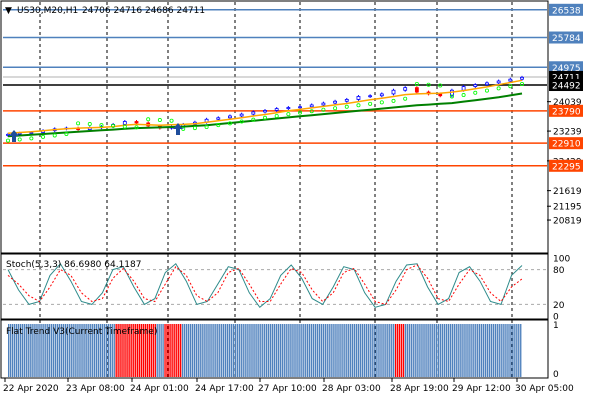  Describe the element at coordinates (566, 167) in the screenshot. I see `price-tag-22295: 22295` at that location.